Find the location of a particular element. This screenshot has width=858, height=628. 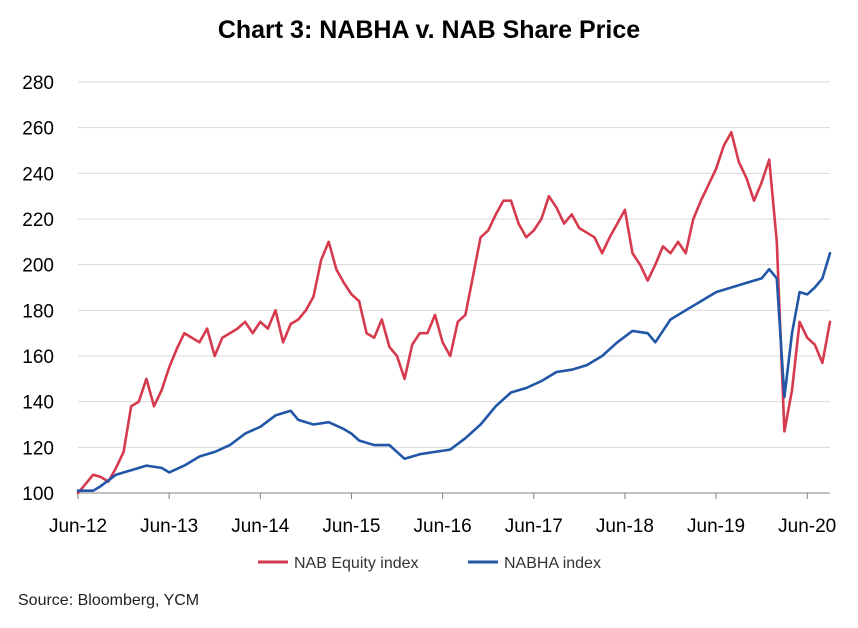

legend-label: NAB Equity index is located at coordinates (356, 563).